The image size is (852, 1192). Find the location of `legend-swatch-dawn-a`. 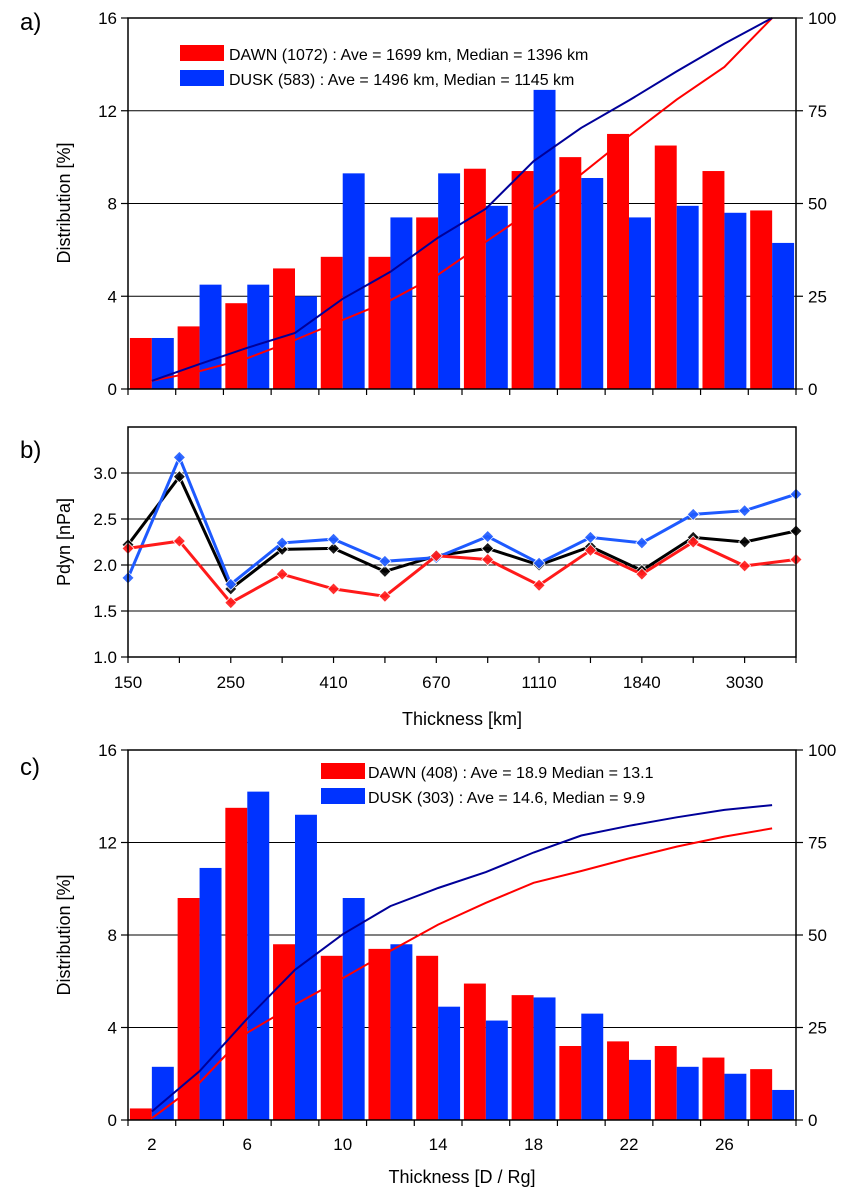

legend-swatch-dawn-a is located at coordinates (202, 53).